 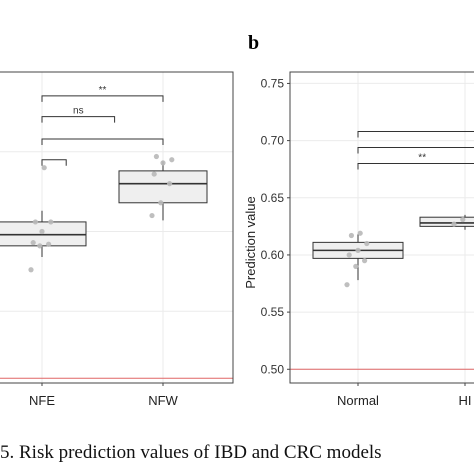 What do you see at coordinates (358, 400) in the screenshot?
I see `x-tick-label: Normal` at bounding box center [358, 400].